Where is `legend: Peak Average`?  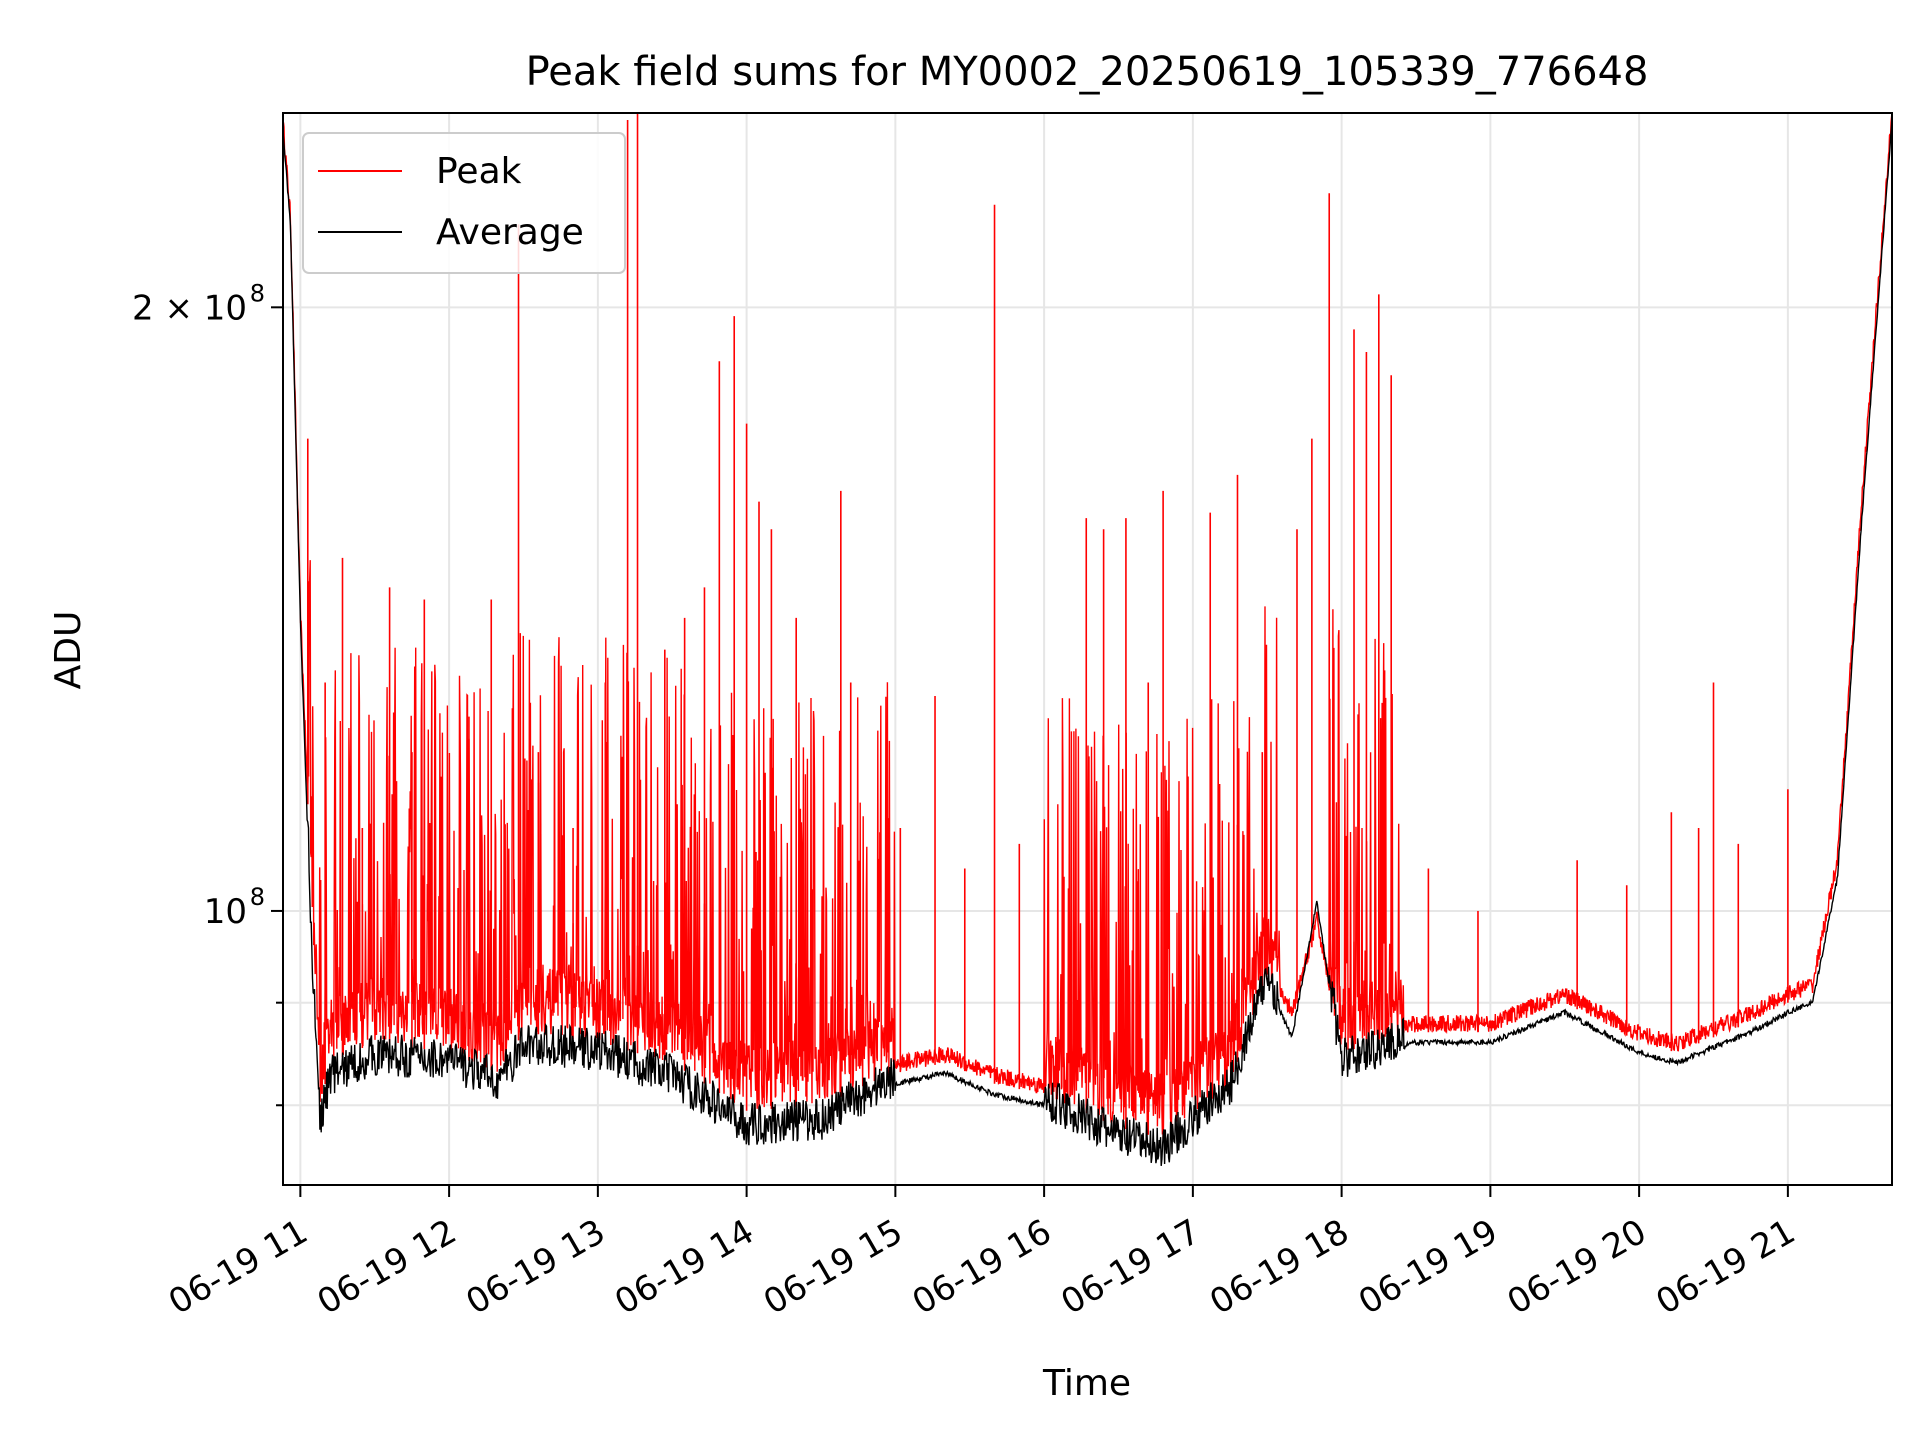
legend: Peak Average is located at coordinates (464, 203).